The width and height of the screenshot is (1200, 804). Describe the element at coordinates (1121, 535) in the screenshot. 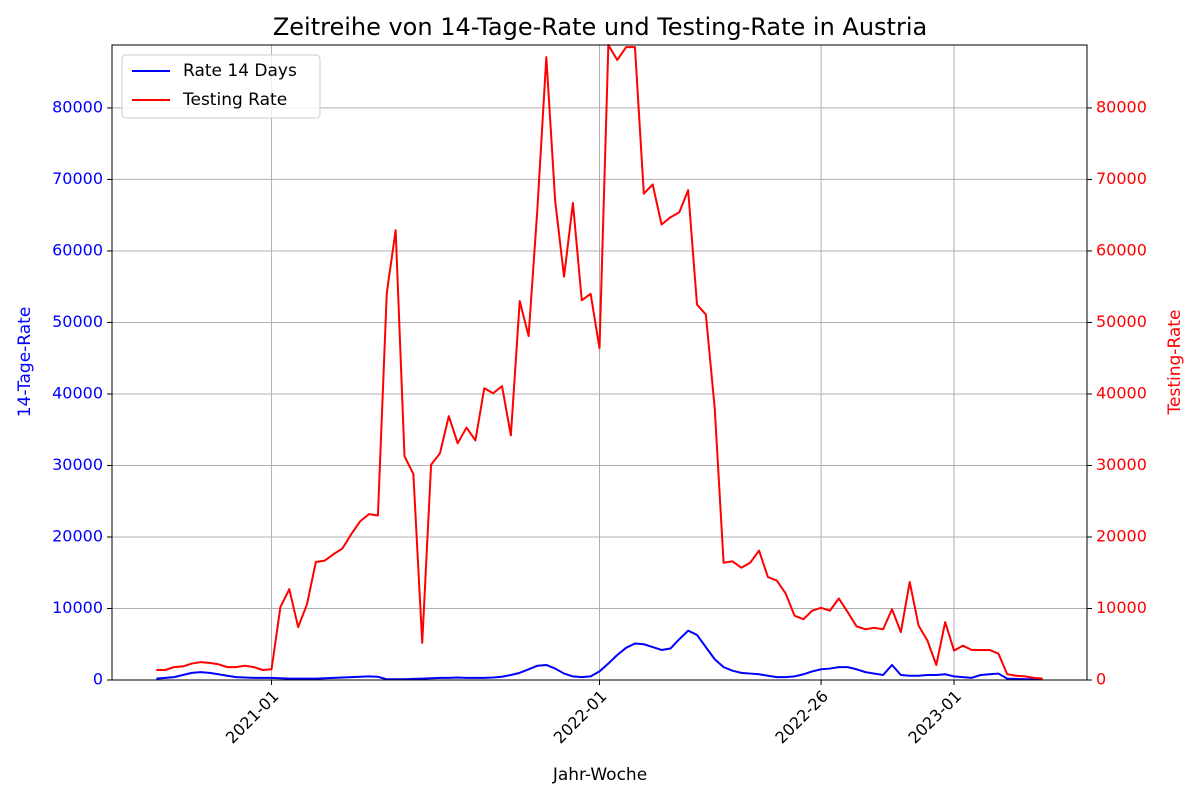

I see `y2-tick-label: 20000` at that location.